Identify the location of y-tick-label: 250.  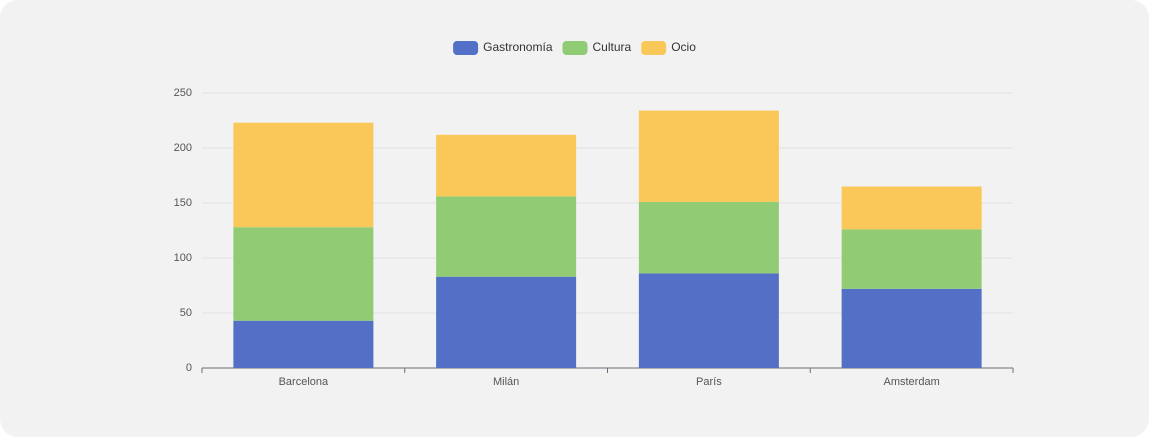
(183, 93).